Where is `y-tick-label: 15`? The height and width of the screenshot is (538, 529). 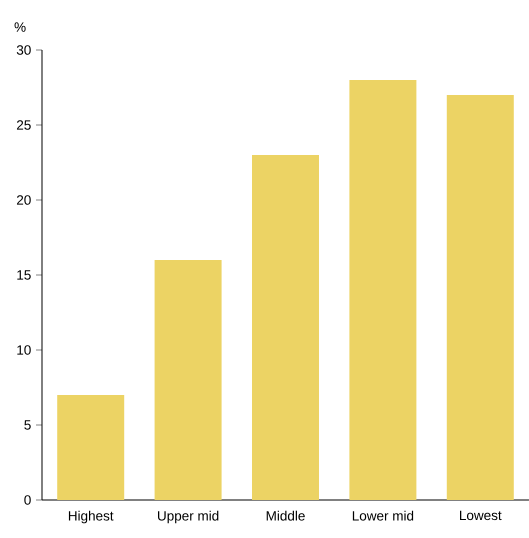
y-tick-label: 15 is located at coordinates (24, 275).